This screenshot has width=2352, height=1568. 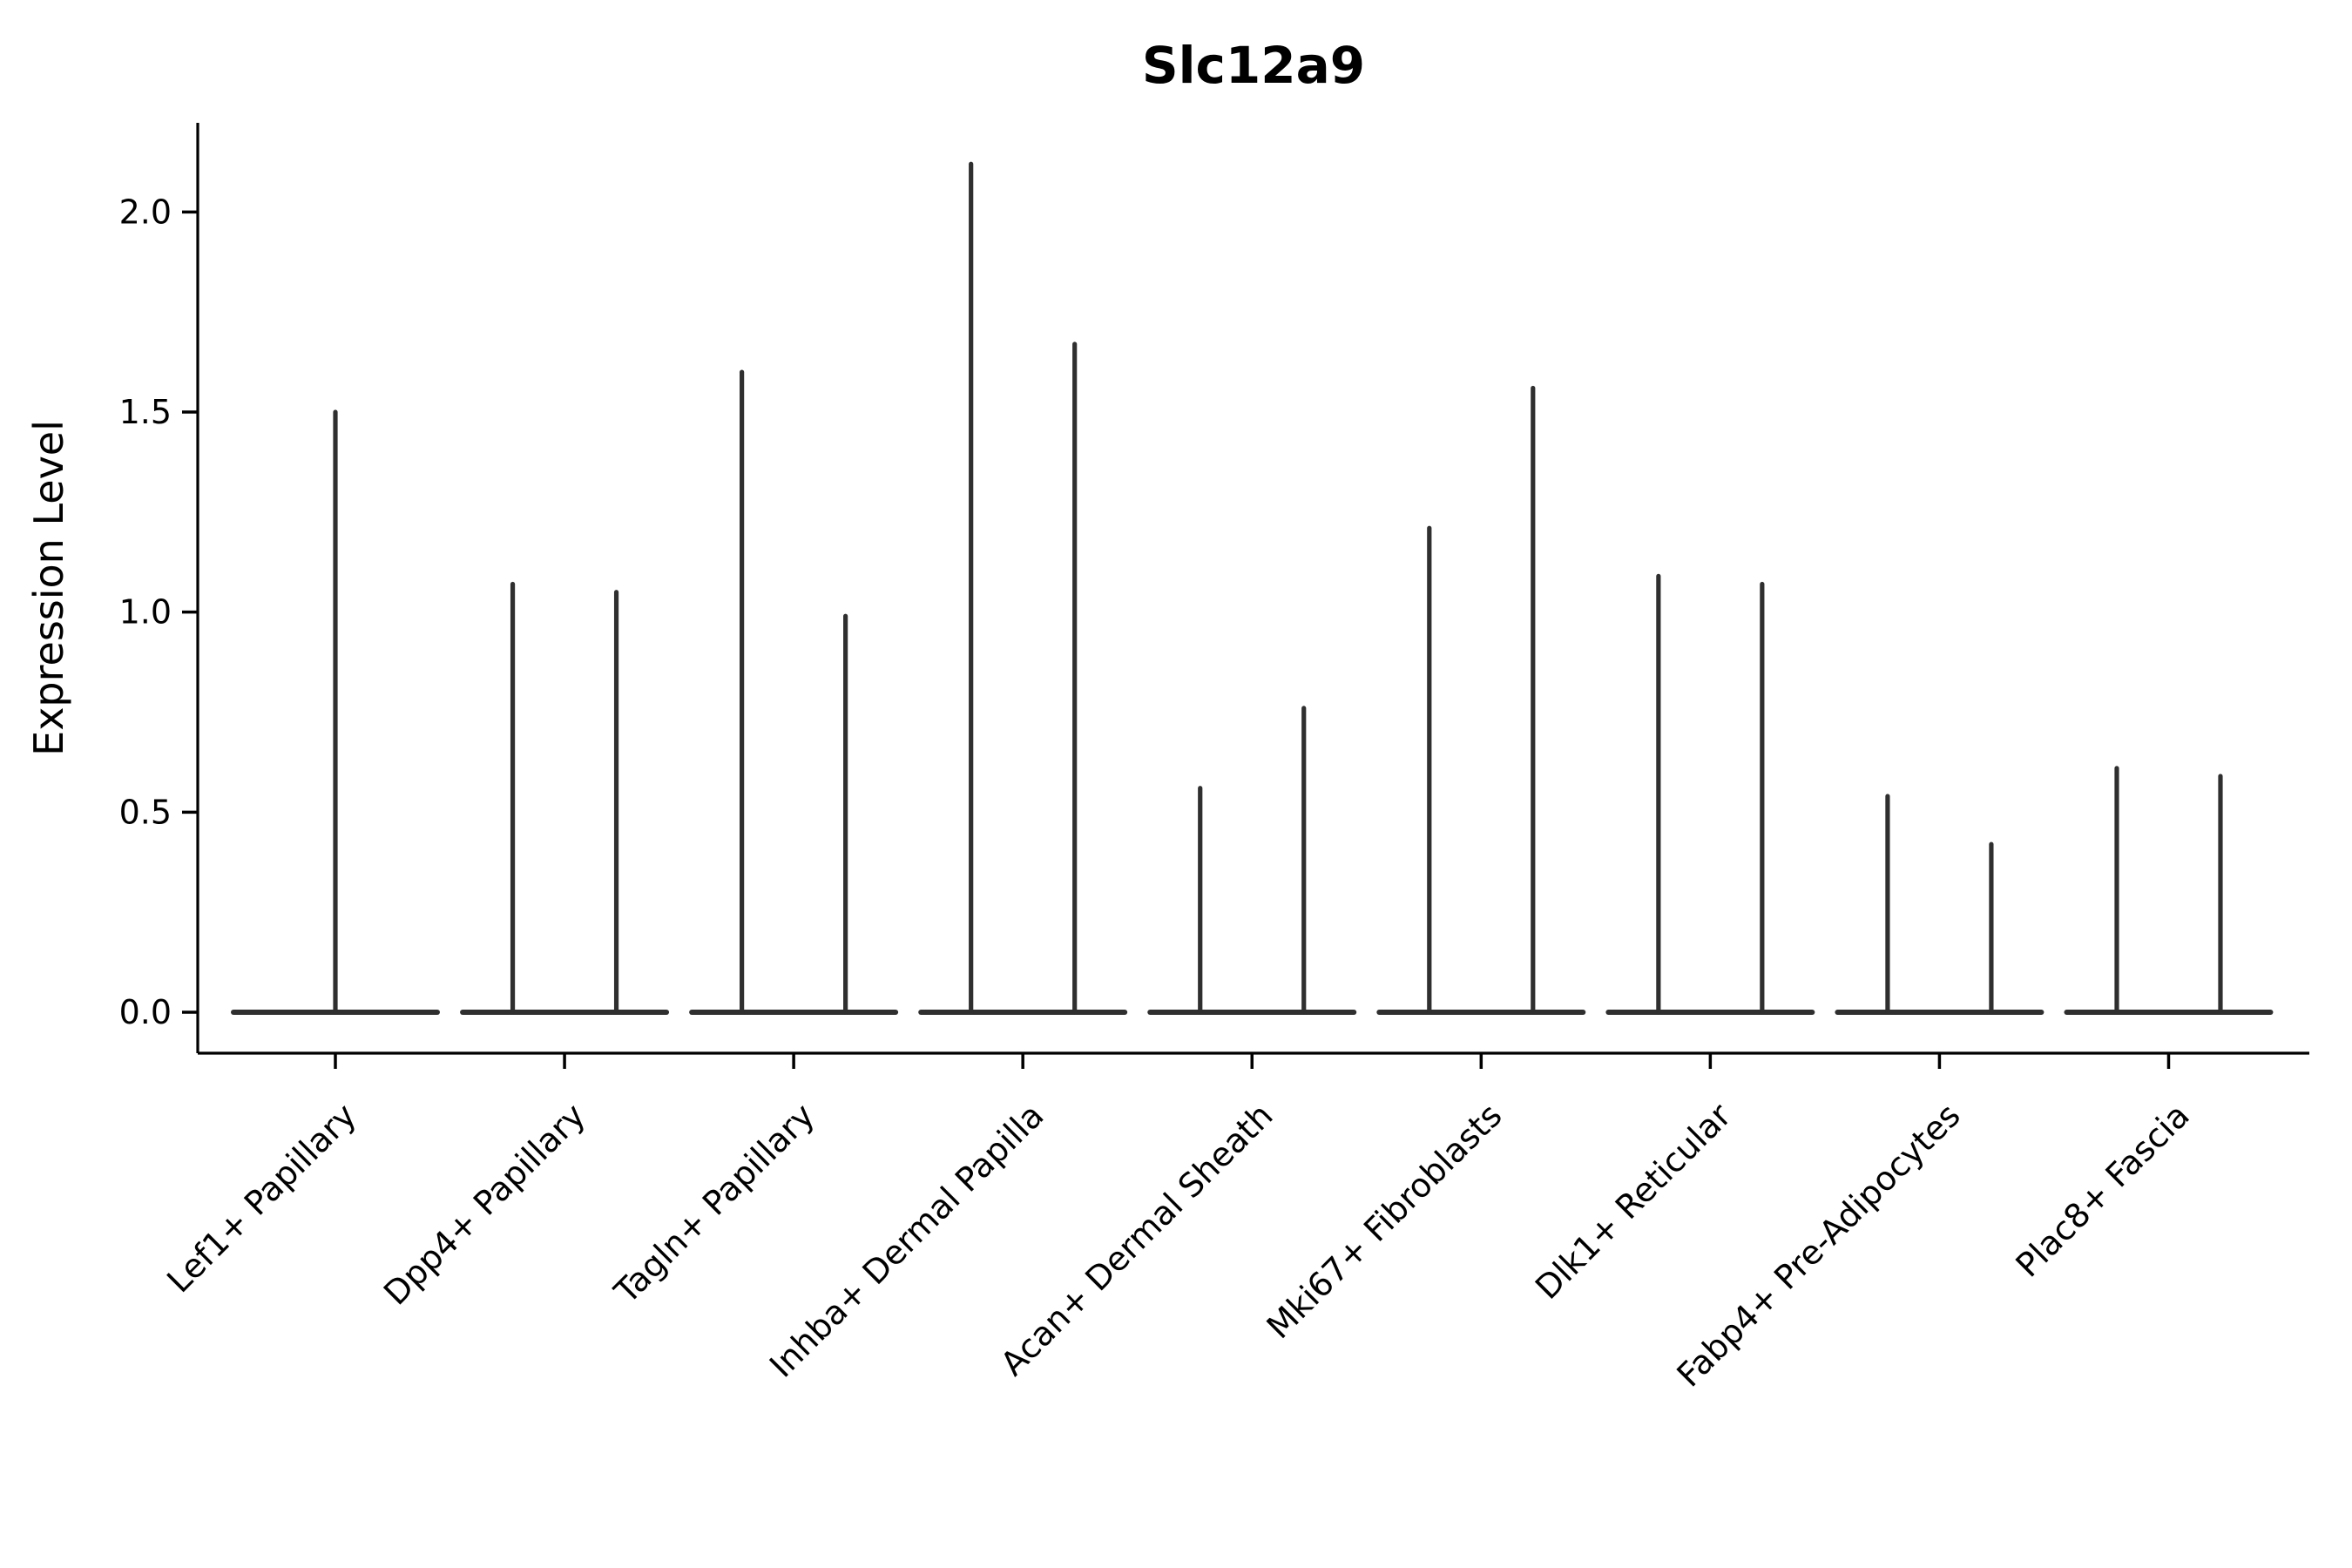 What do you see at coordinates (1253, 66) in the screenshot?
I see `chart-title: Slc12a9` at bounding box center [1253, 66].